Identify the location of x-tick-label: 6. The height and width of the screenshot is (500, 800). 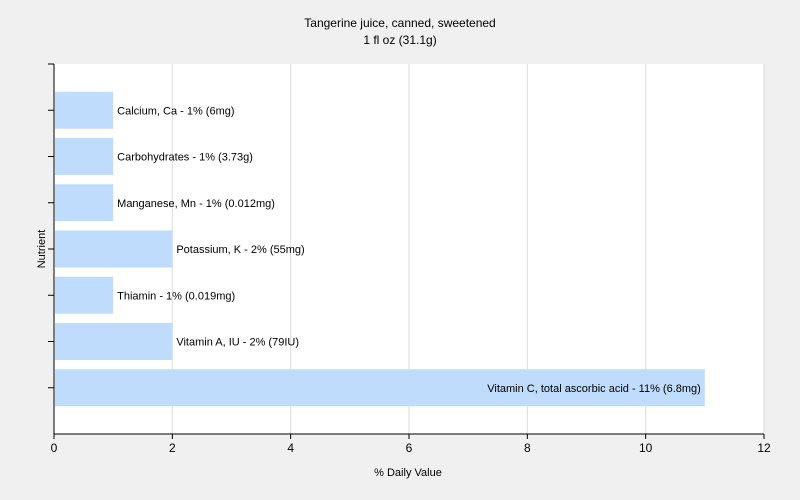
(409, 448).